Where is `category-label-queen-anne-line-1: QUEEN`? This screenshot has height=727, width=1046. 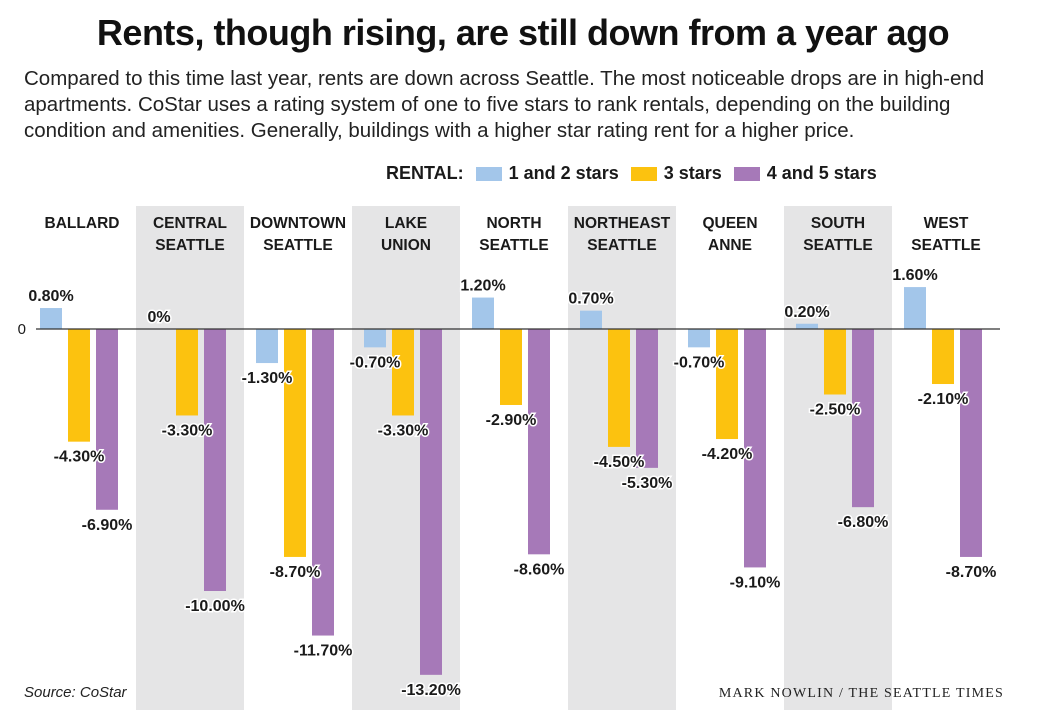 category-label-queen-anne-line-1: QUEEN is located at coordinates (729, 223).